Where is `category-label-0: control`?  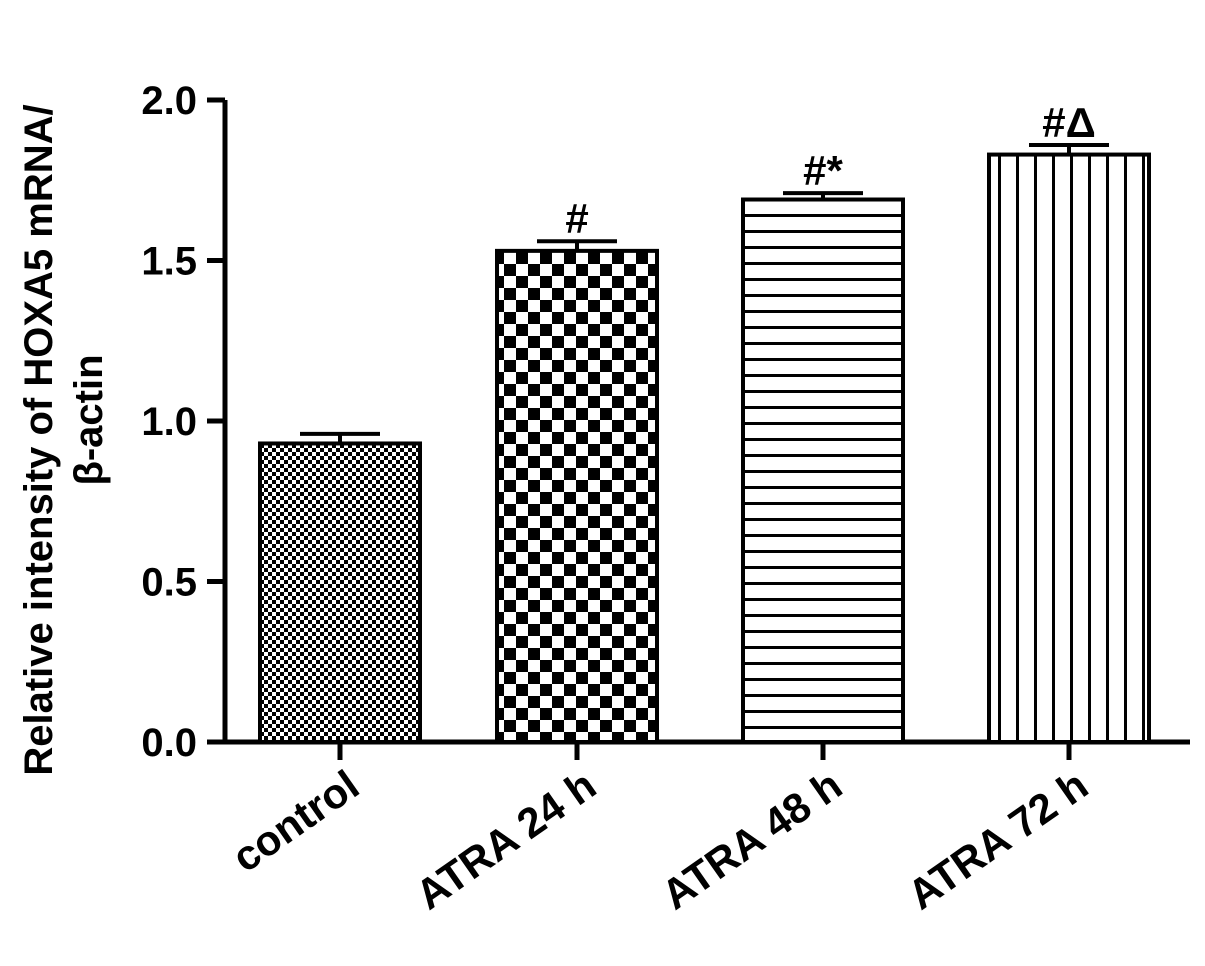
category-label-0: control is located at coordinates (296, 821).